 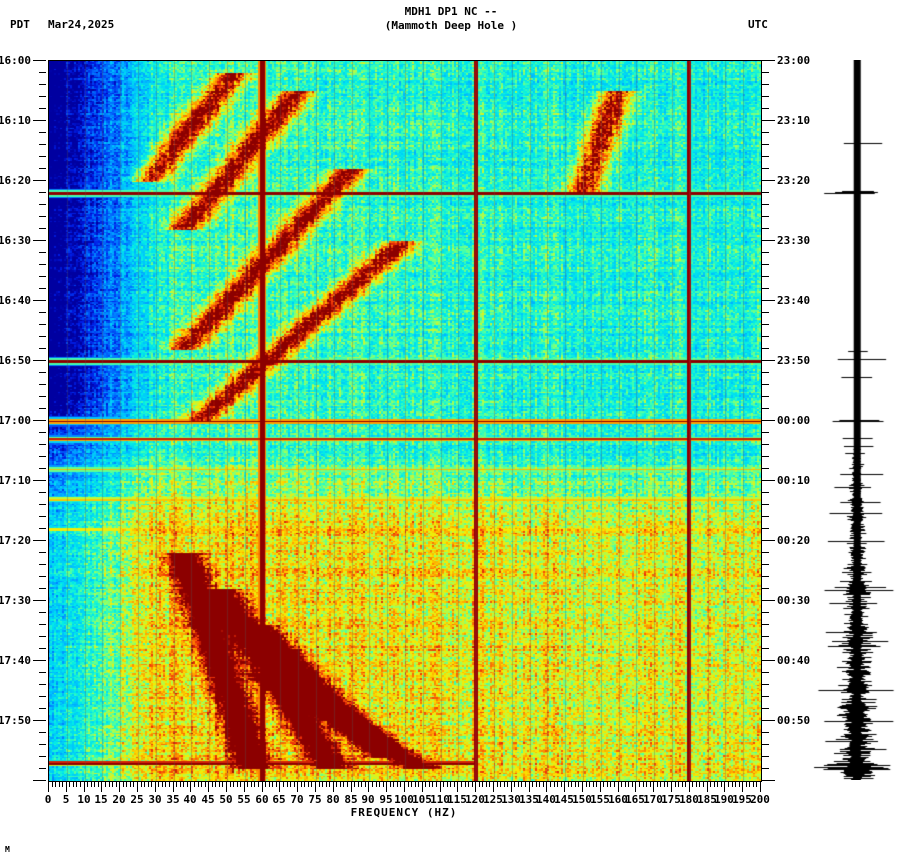 What do you see at coordinates (794, 240) in the screenshot?
I see `time-axis-label: 23:30` at bounding box center [794, 240].